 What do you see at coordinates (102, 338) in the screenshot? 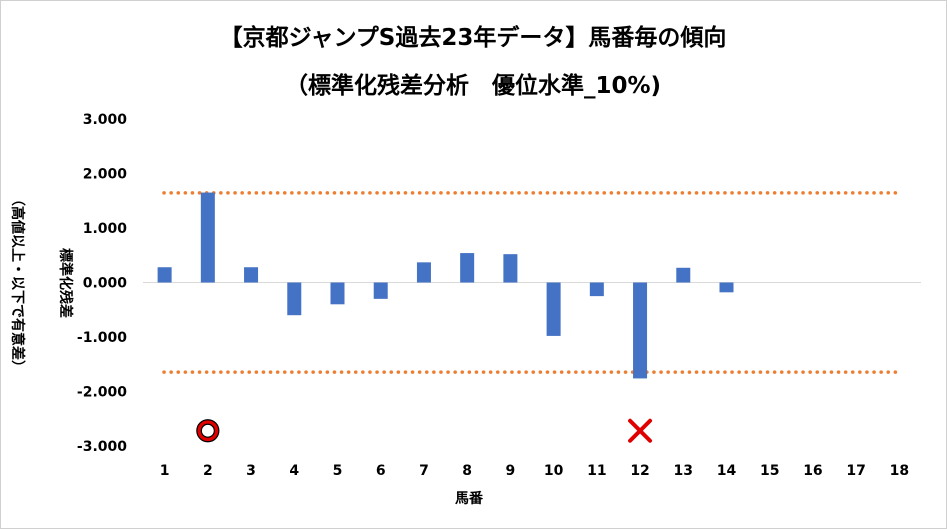
I see `y-tick-label: -1.000` at bounding box center [102, 338].